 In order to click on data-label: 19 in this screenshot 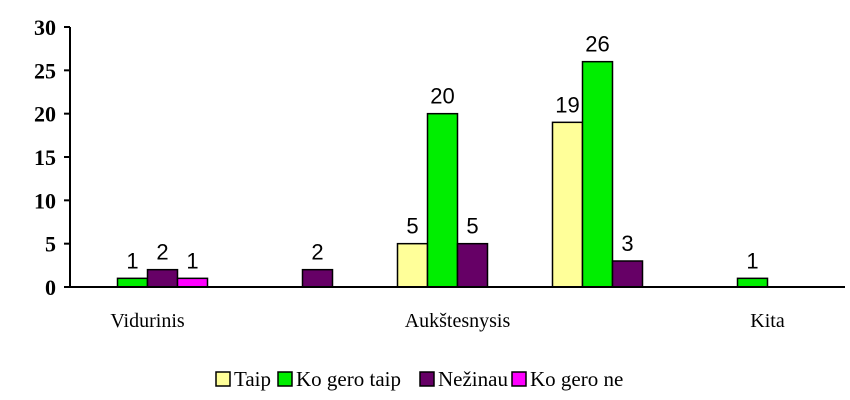, I will do `click(567, 104)`.